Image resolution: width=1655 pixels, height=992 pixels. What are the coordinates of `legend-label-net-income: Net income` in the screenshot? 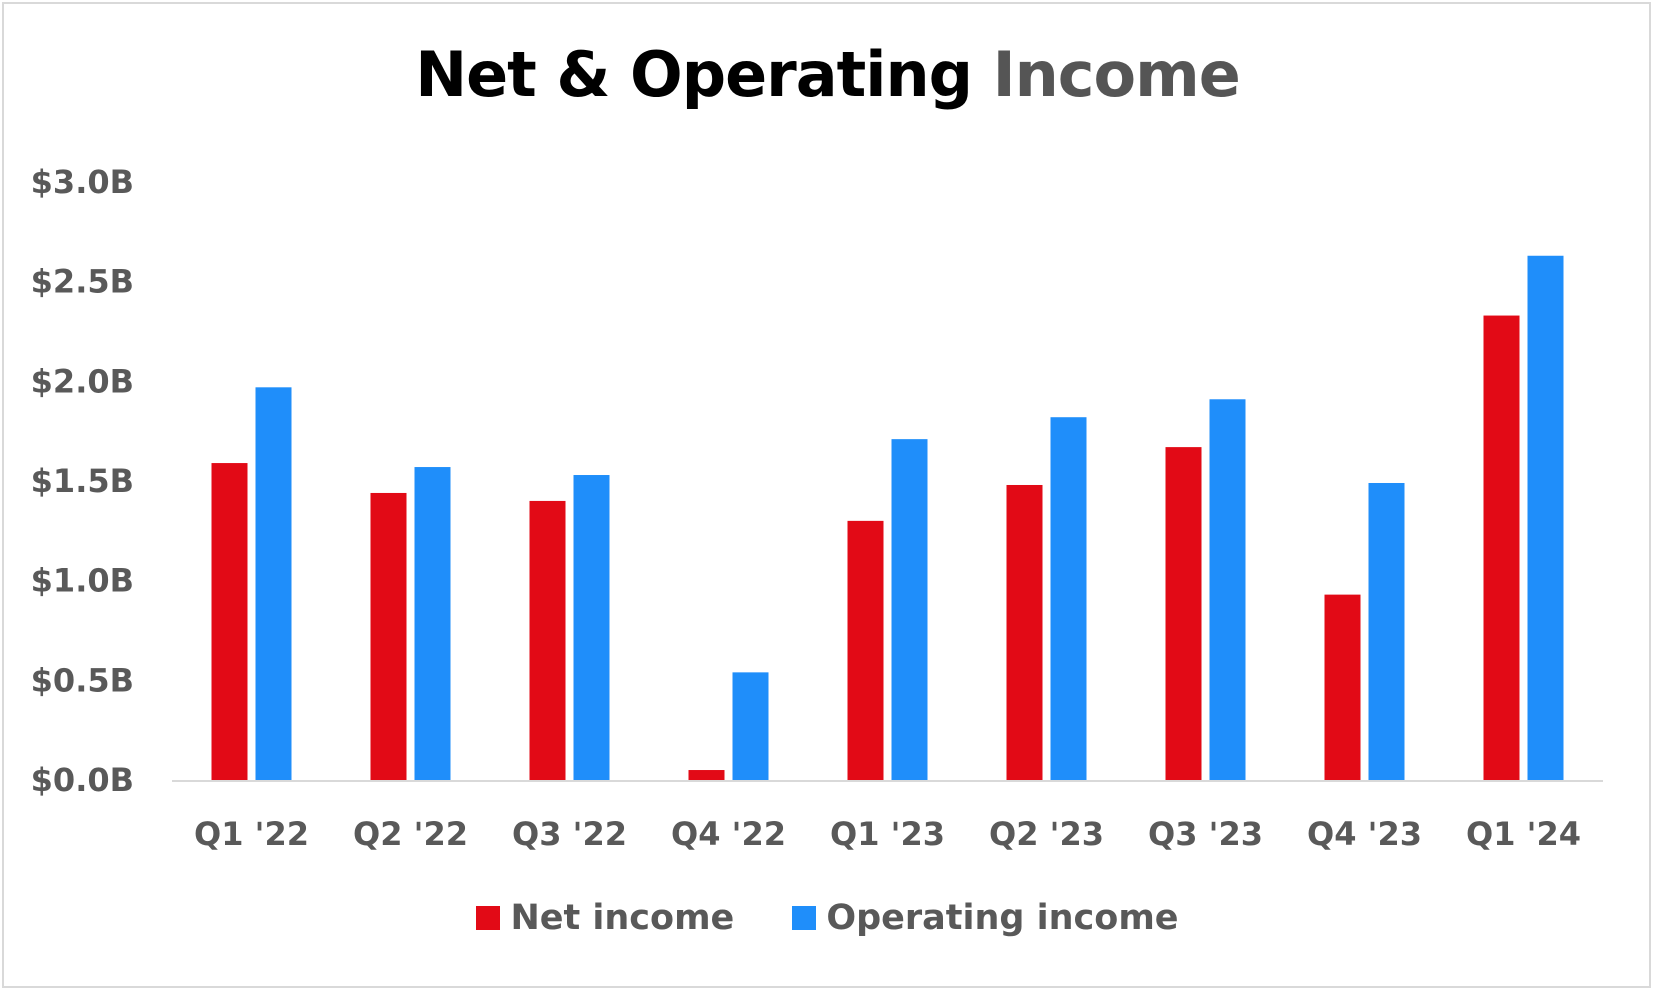 It's located at (622, 918).